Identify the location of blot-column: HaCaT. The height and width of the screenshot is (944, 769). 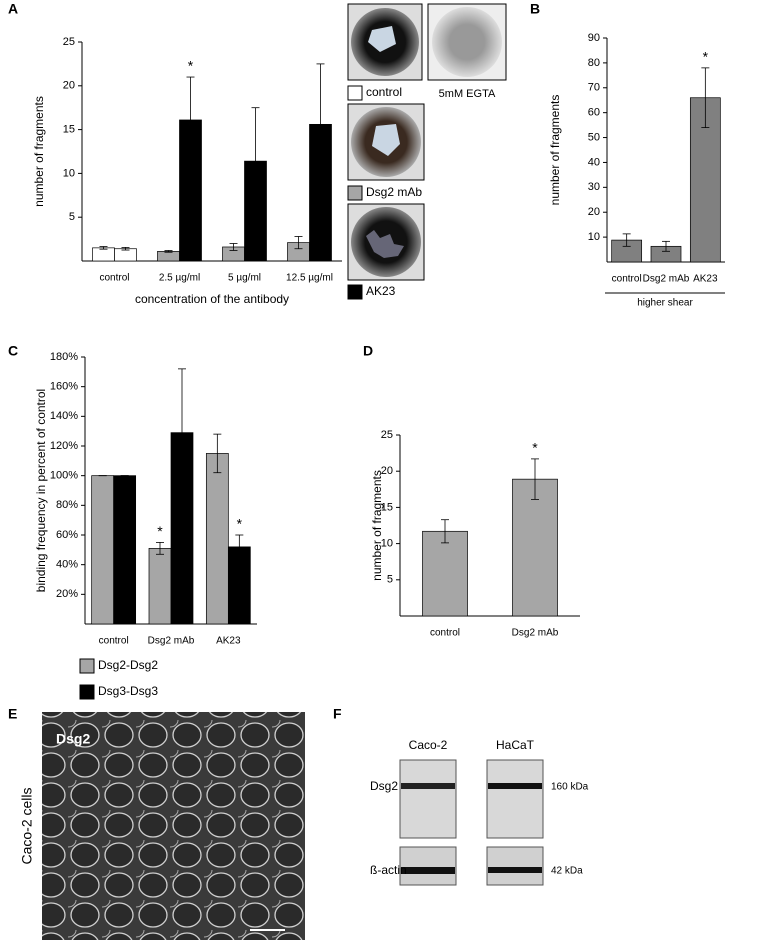
(515, 745).